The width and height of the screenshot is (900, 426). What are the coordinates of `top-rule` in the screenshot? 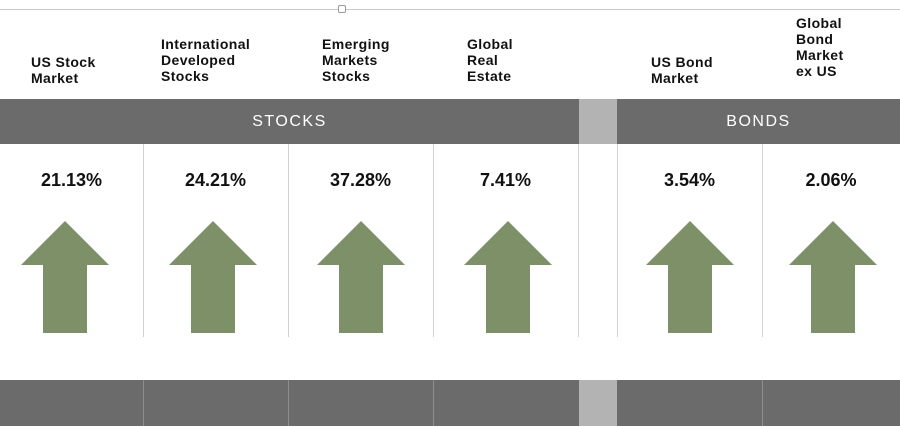 It's located at (450, 9).